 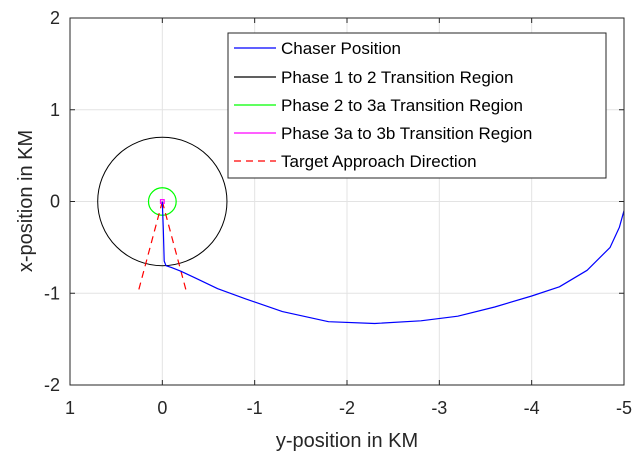 I want to click on phase-1-2-transition-circle, so click(x=162, y=201).